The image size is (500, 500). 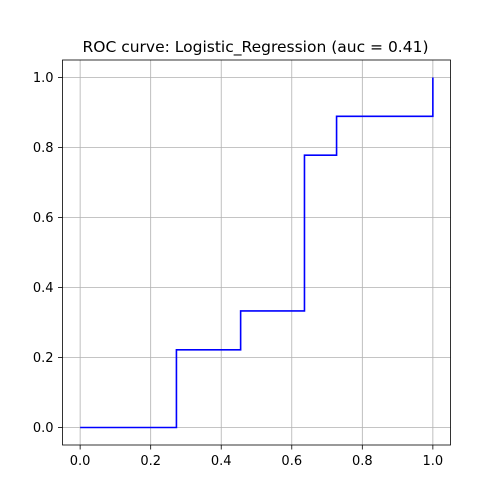 What do you see at coordinates (433, 461) in the screenshot?
I see `x-tick-label: 1.0` at bounding box center [433, 461].